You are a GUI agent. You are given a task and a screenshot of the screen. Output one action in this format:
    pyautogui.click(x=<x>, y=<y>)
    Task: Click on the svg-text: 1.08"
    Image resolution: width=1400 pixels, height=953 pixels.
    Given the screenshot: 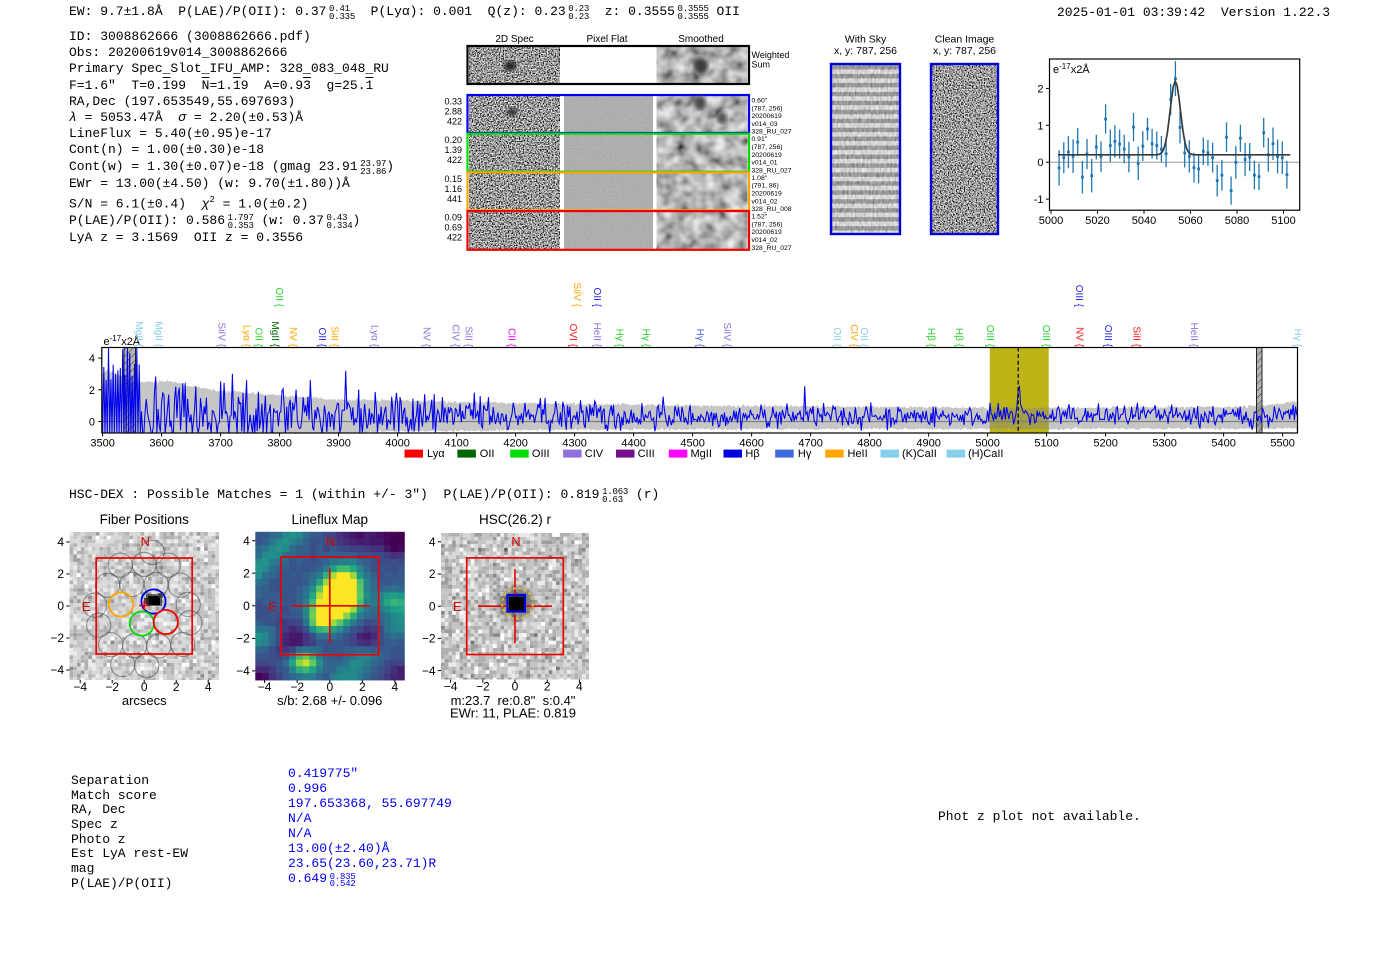 What is the action you would take?
    pyautogui.click(x=760, y=178)
    